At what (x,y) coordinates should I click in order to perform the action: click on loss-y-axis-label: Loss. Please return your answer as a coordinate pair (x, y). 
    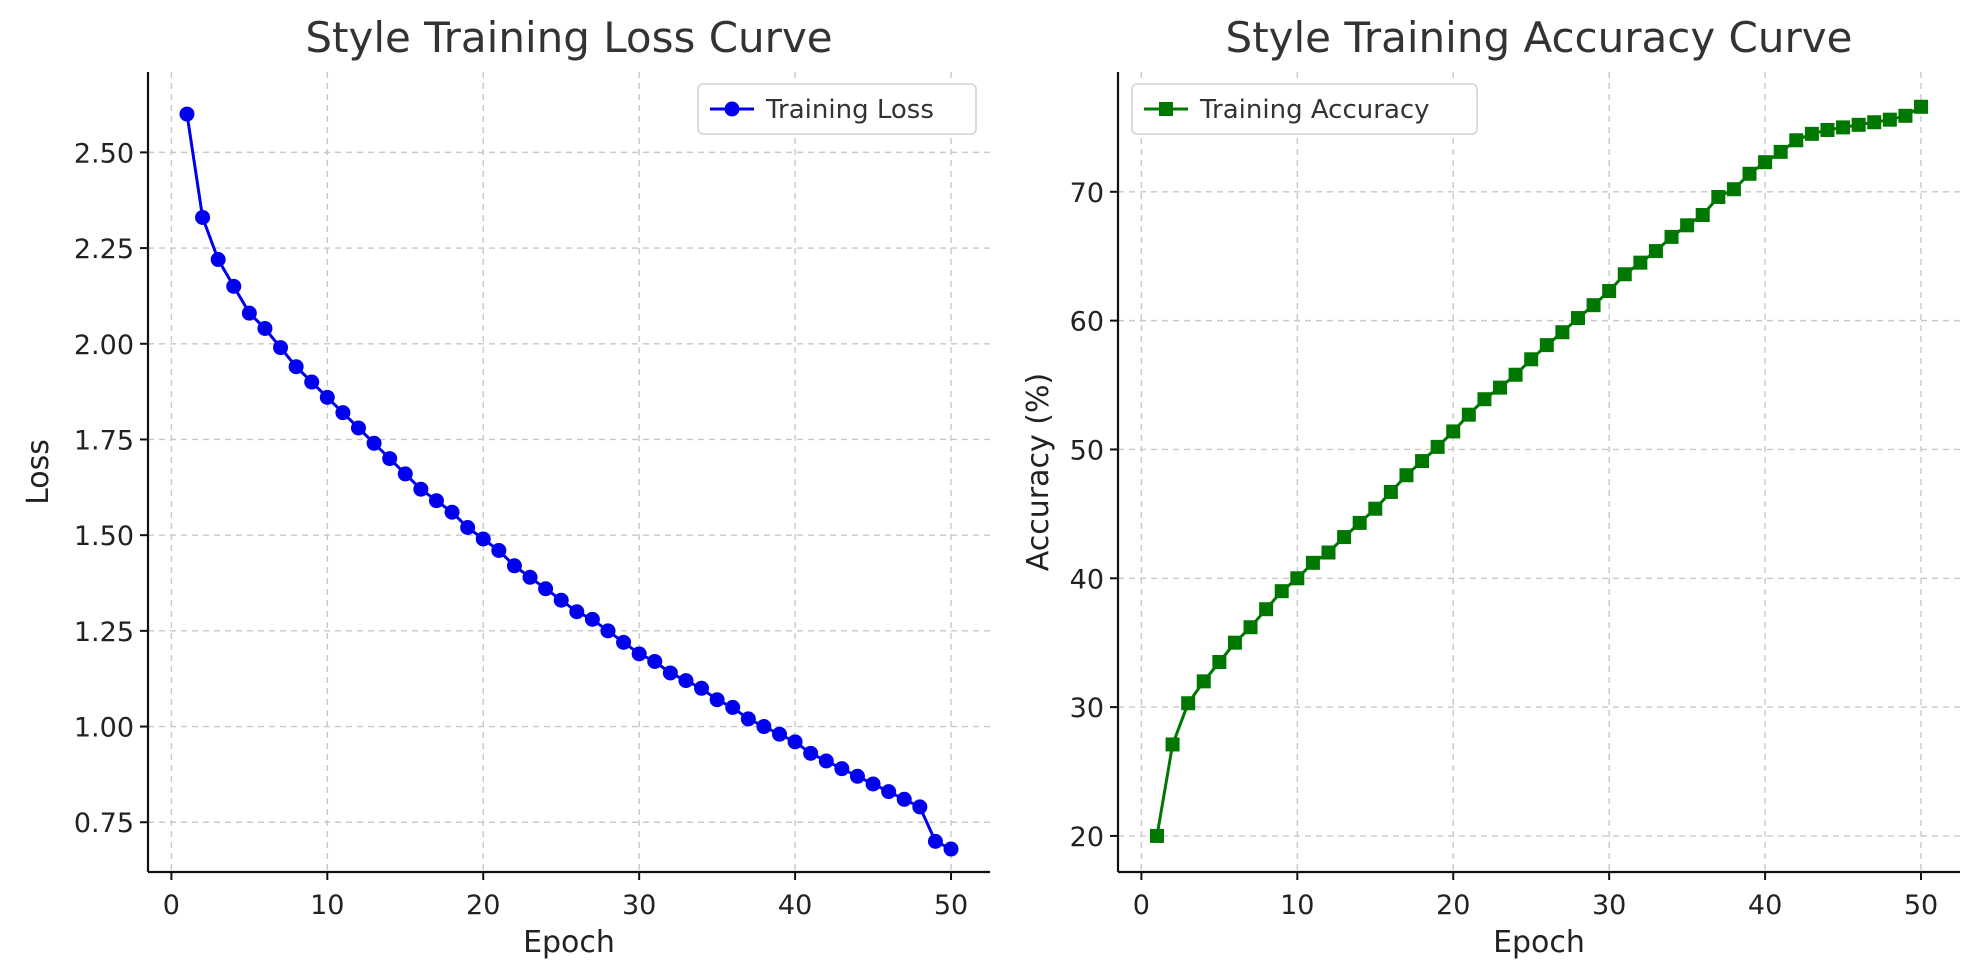
    Looking at the image, I should click on (38, 472).